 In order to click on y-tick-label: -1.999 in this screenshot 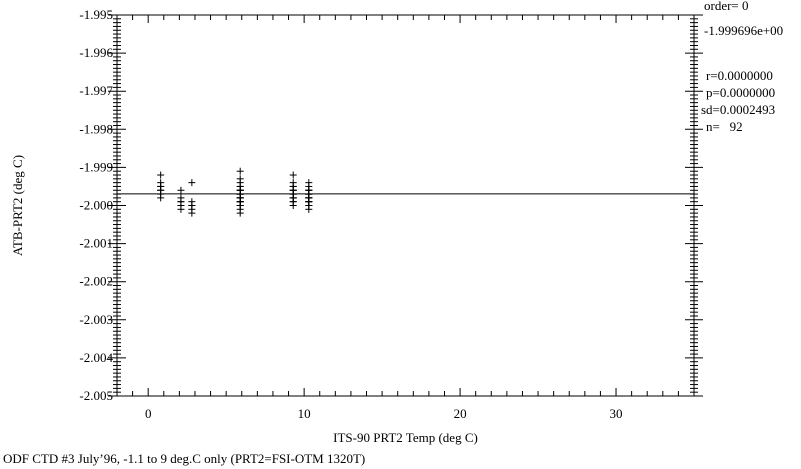, I will do `click(96, 166)`.